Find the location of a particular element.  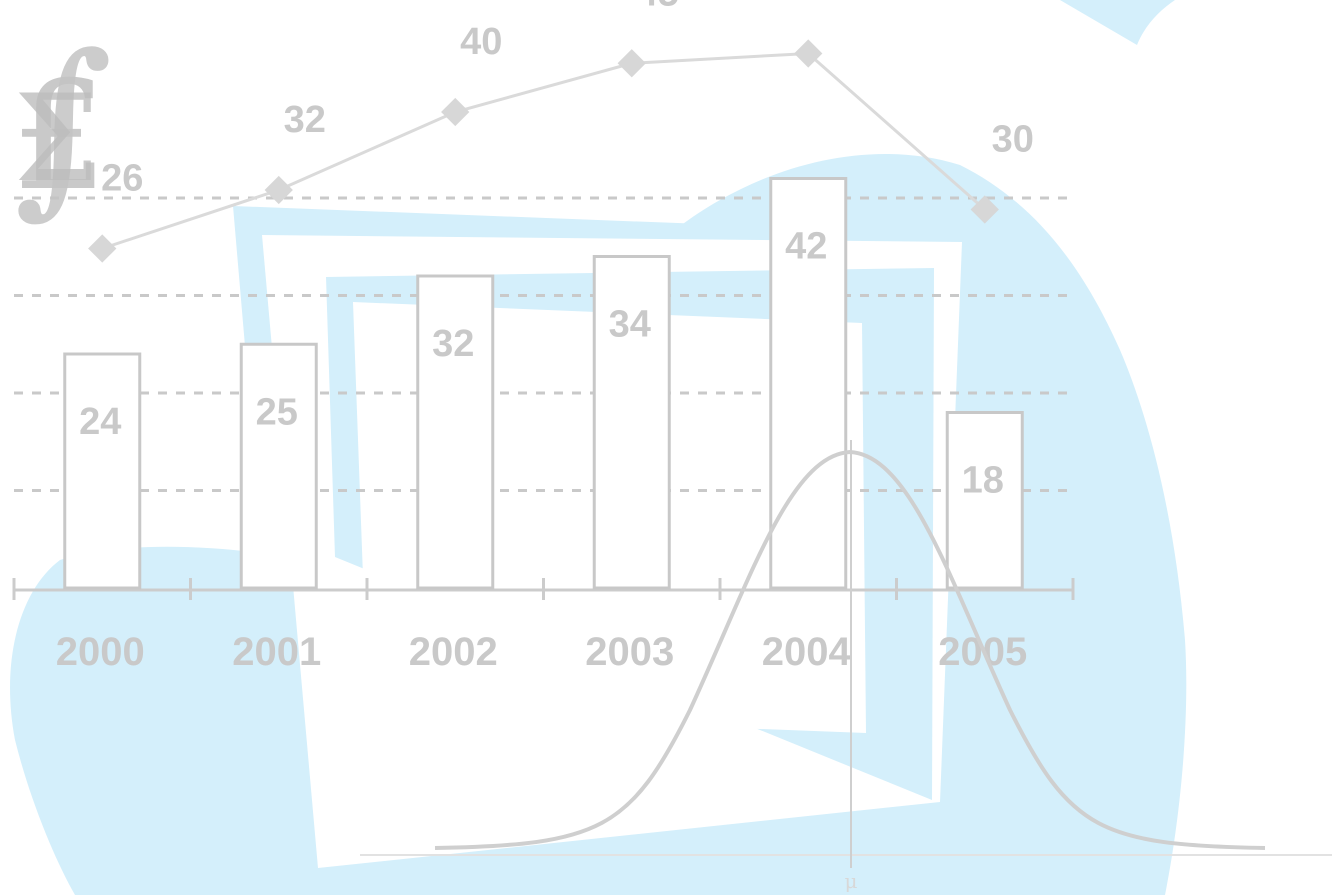

x-axis is located at coordinates (543, 589).